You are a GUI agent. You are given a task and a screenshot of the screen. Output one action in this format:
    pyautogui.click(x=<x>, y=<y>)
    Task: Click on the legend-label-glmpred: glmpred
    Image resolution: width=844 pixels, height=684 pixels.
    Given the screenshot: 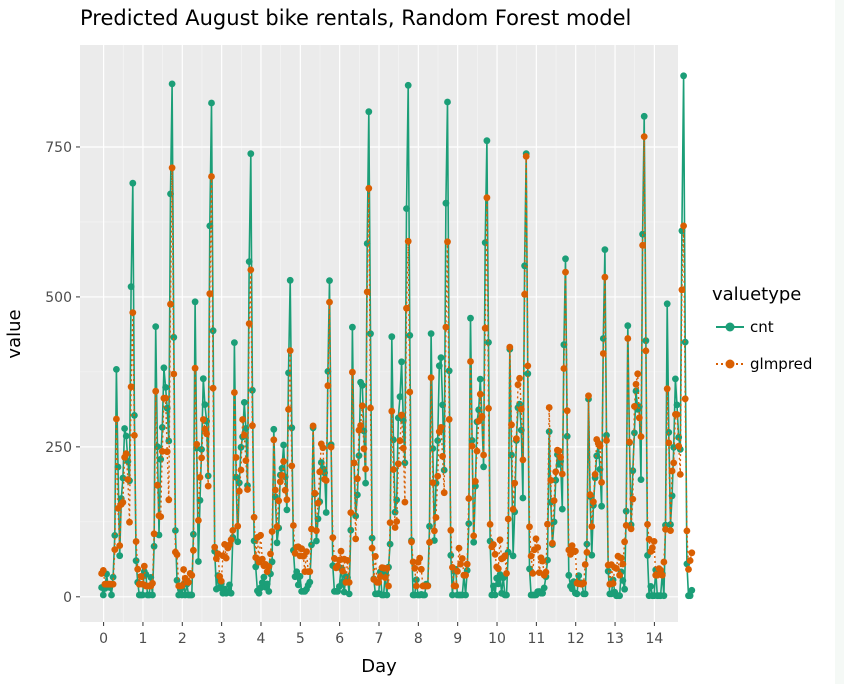 What is the action you would take?
    pyautogui.click(x=781, y=364)
    